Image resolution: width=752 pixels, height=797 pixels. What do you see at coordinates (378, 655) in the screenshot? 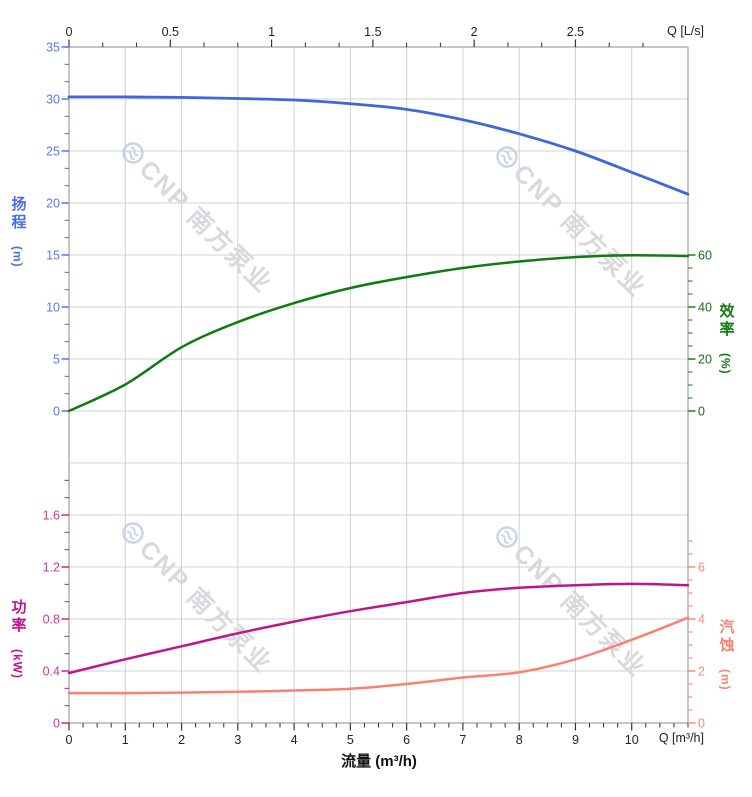
I see `npsh-curve` at bounding box center [378, 655].